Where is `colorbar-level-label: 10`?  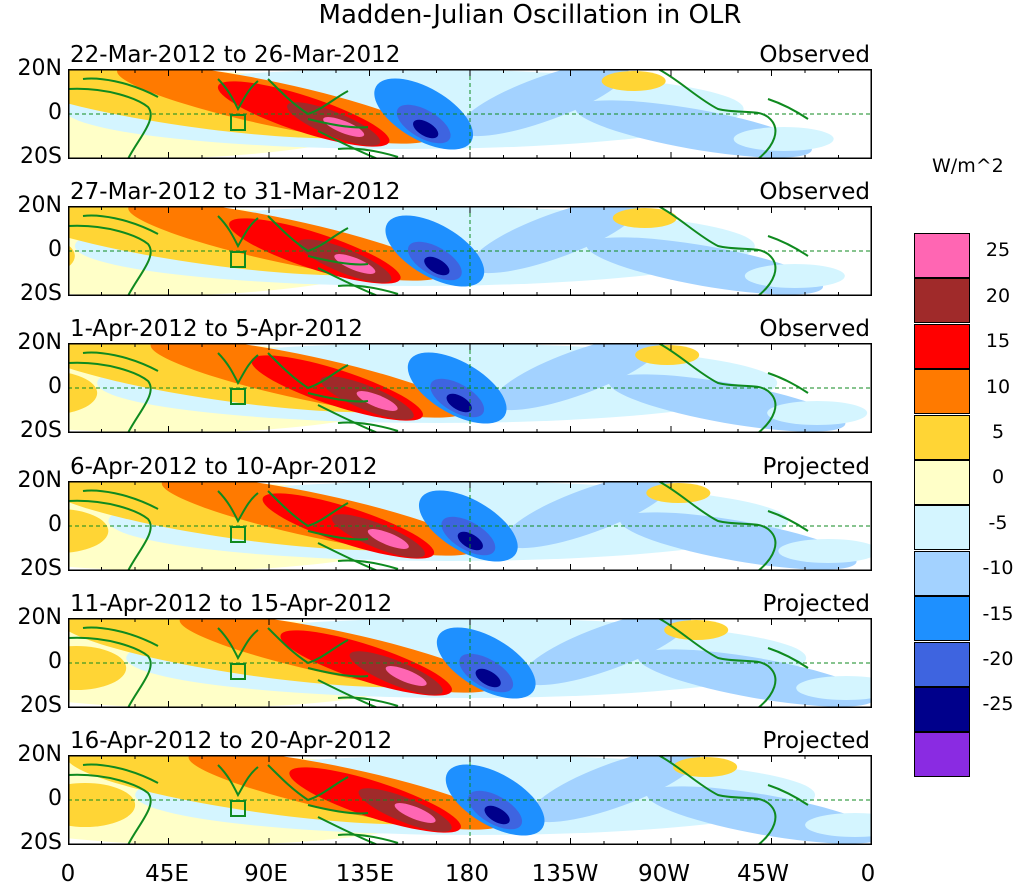
colorbar-level-label: 10 is located at coordinates (998, 386).